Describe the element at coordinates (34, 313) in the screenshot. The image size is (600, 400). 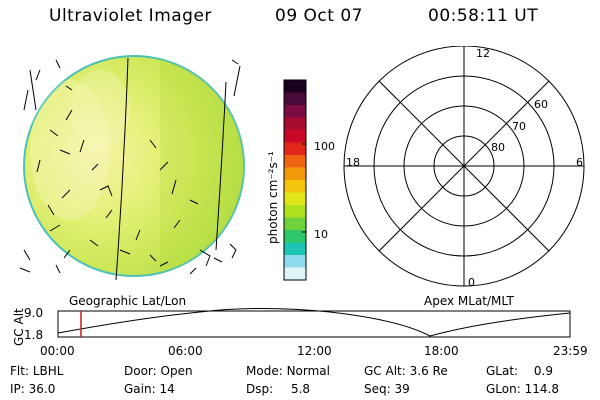
I see `orbit-ytick-9: 9.0` at that location.